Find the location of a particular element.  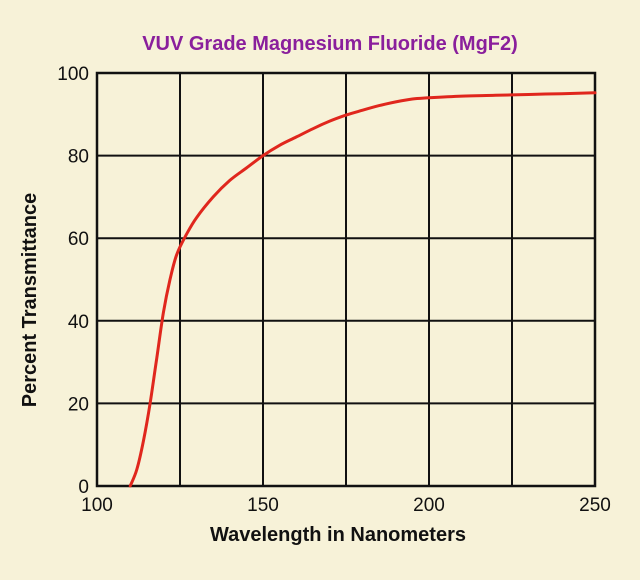

chart-title: VUV Grade Magnesium Fluoride (MgF2) is located at coordinates (330, 44).